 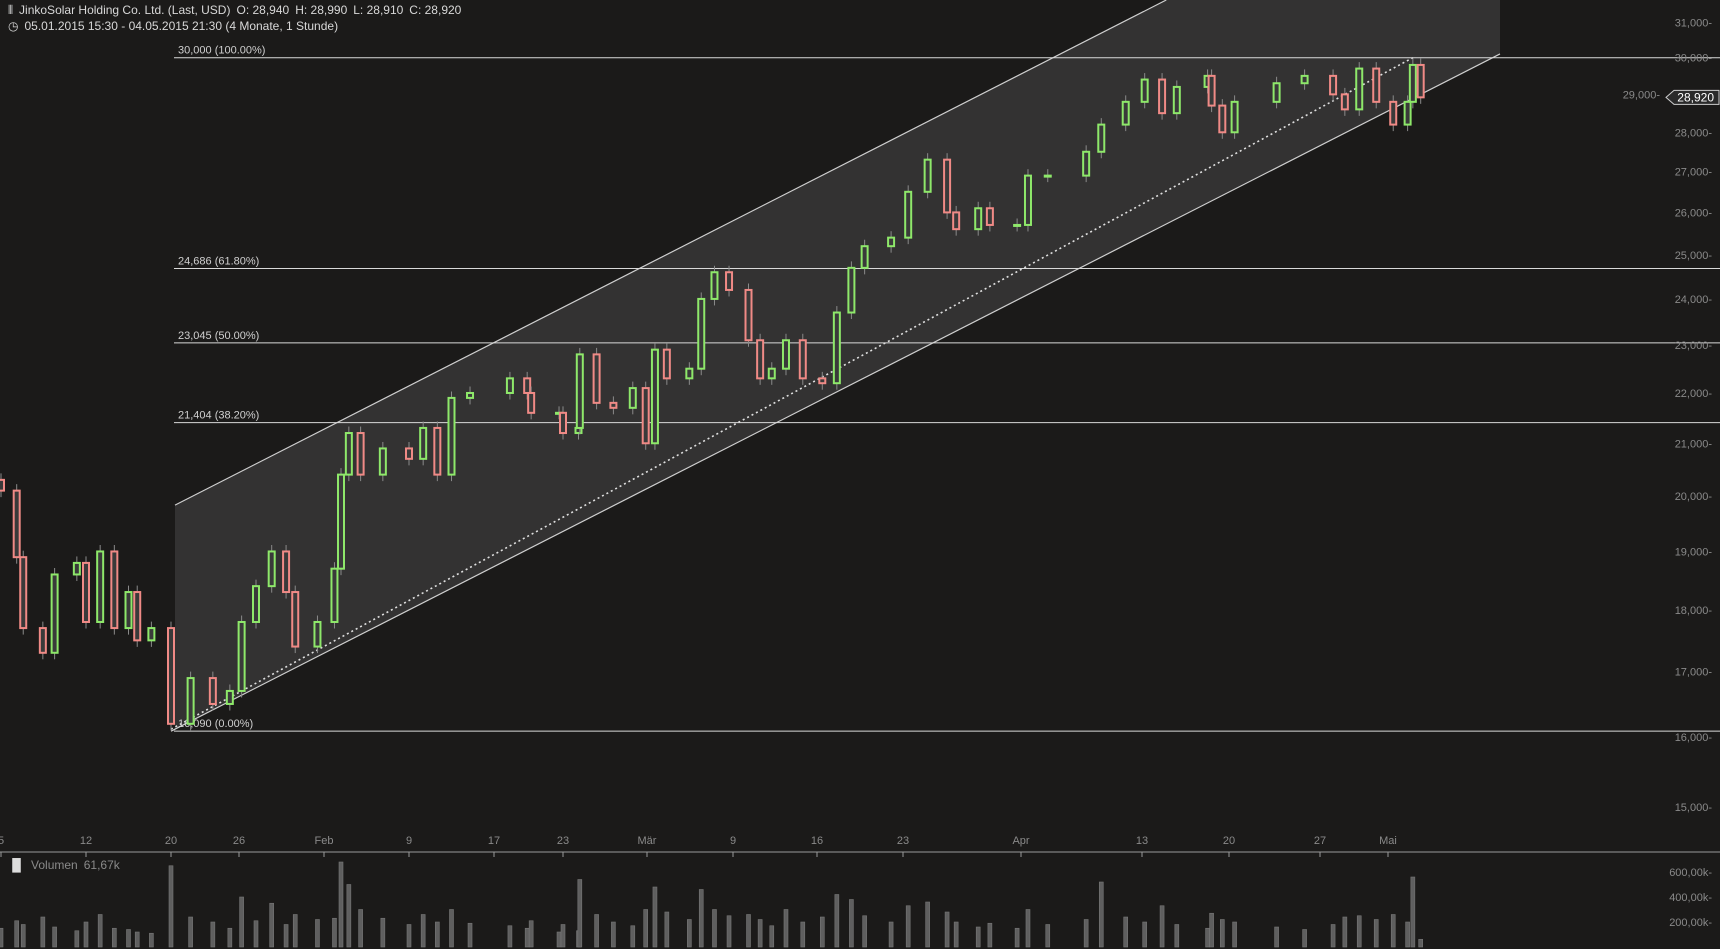 What do you see at coordinates (218, 416) in the screenshot?
I see `fib-label: 21,404 (38.20%)` at bounding box center [218, 416].